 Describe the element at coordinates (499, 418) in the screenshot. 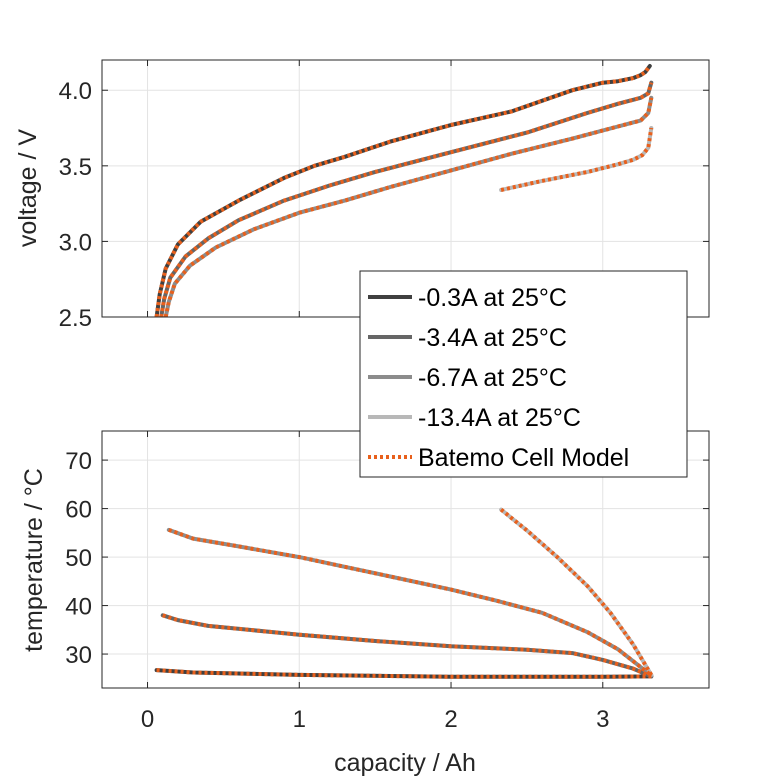

I see `legend-label-4: -13.4A at 25°C` at that location.